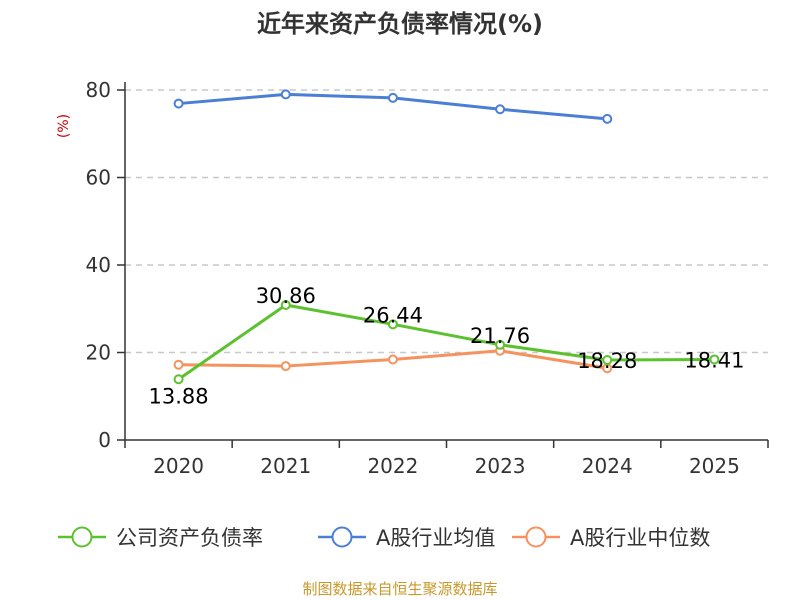 This screenshot has height=600, width=800. Describe the element at coordinates (500, 466) in the screenshot. I see `x-tick-label: 2023` at that location.